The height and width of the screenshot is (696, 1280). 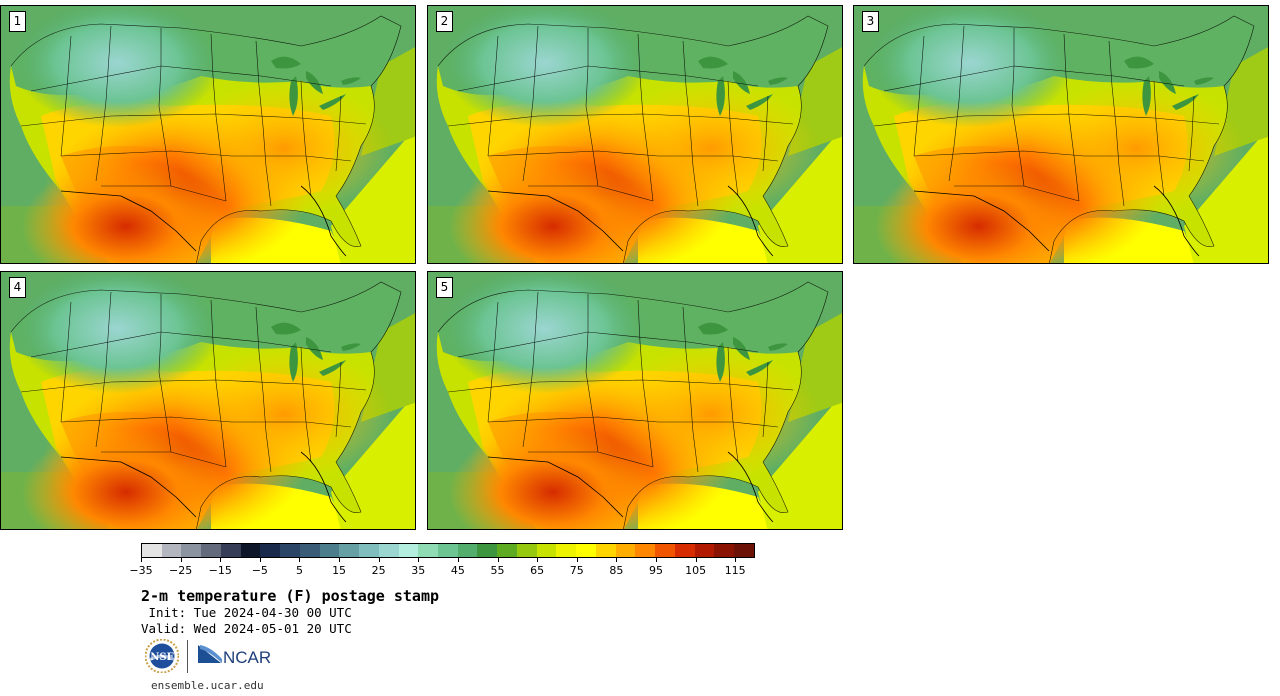 I want to click on nsf-logo: NSF, so click(x=162, y=656).